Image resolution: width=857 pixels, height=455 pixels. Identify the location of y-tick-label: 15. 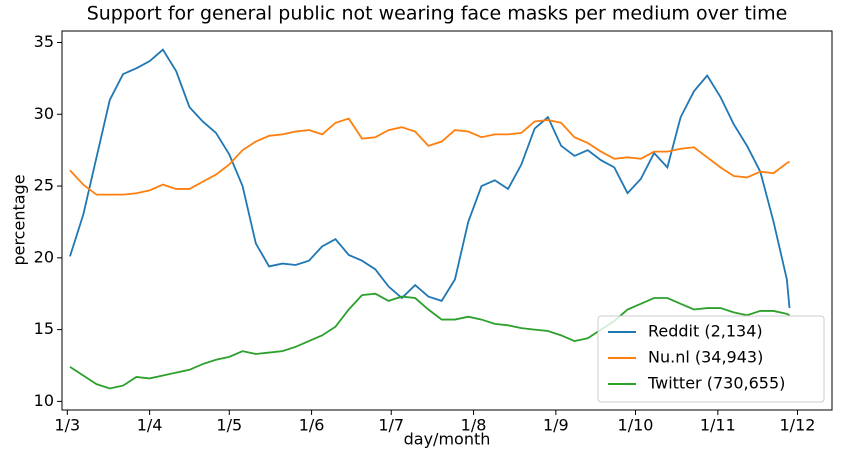
(44, 328).